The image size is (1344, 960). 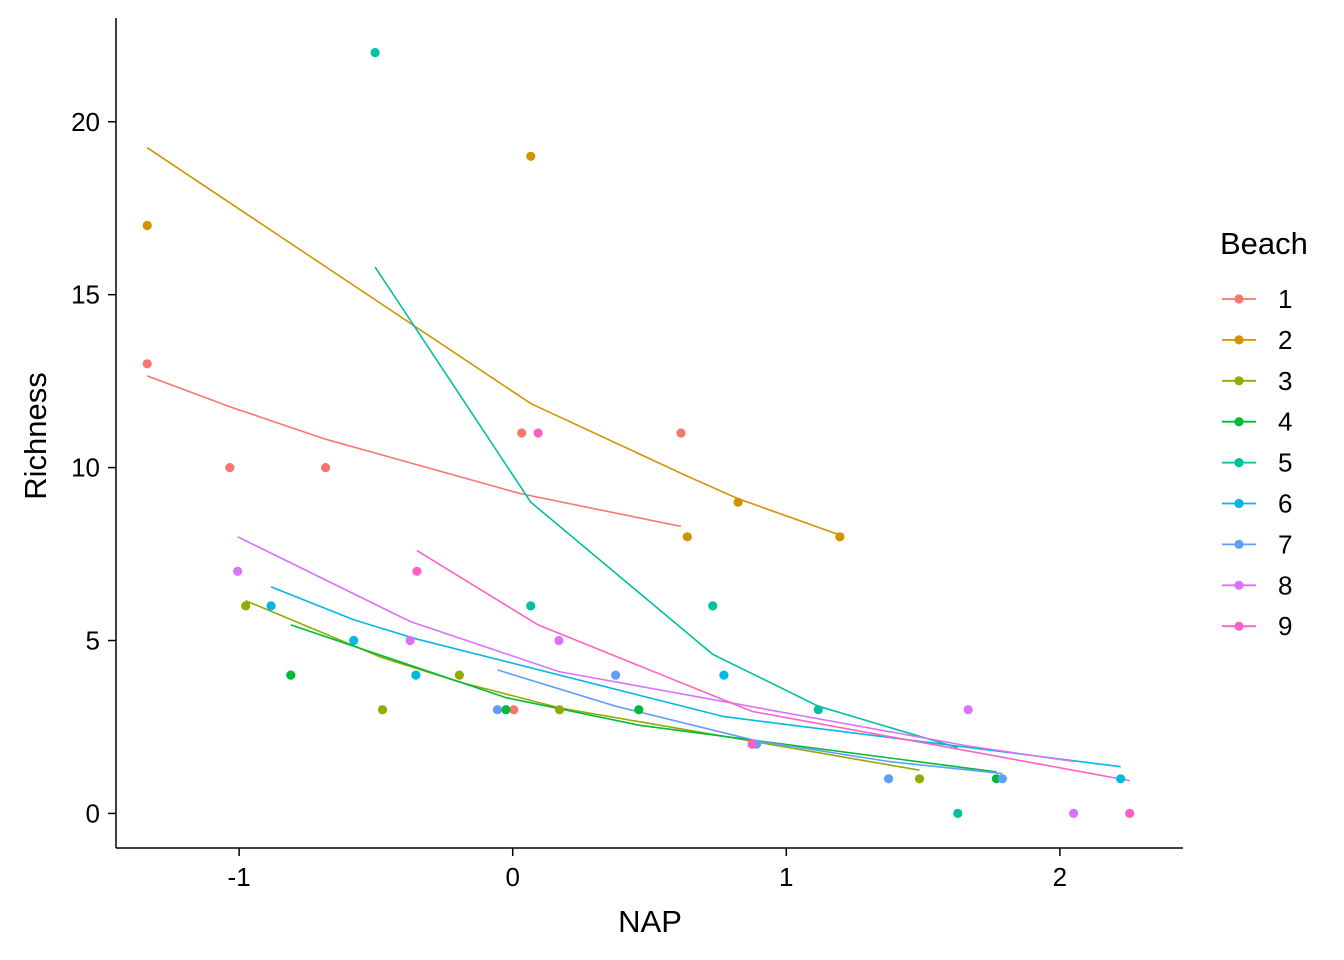 I want to click on legend-item-beach-3: 3, so click(x=1257, y=381).